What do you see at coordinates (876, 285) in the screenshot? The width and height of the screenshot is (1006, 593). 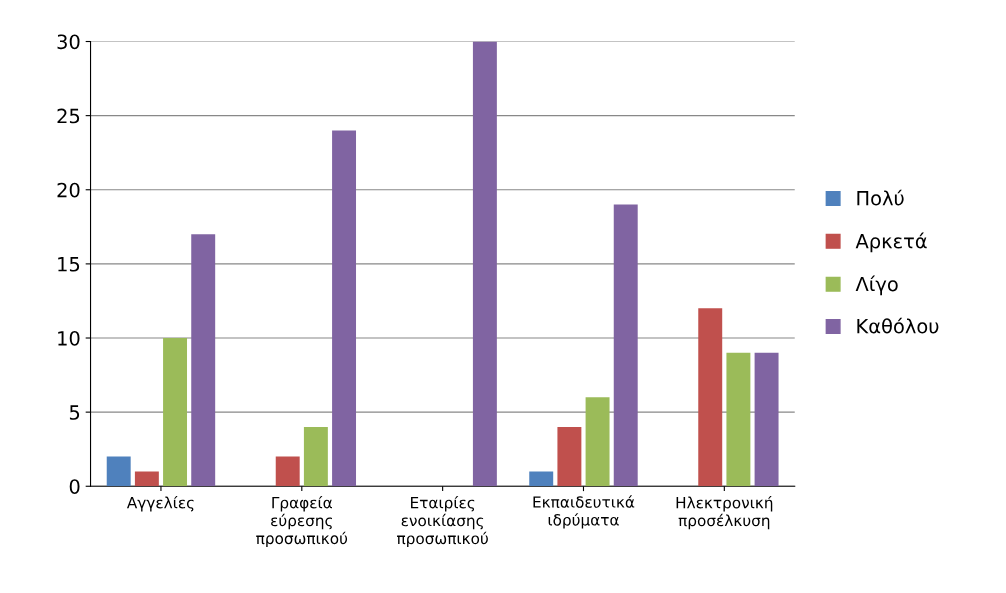 I see `legend-label: Λίγο` at bounding box center [876, 285].